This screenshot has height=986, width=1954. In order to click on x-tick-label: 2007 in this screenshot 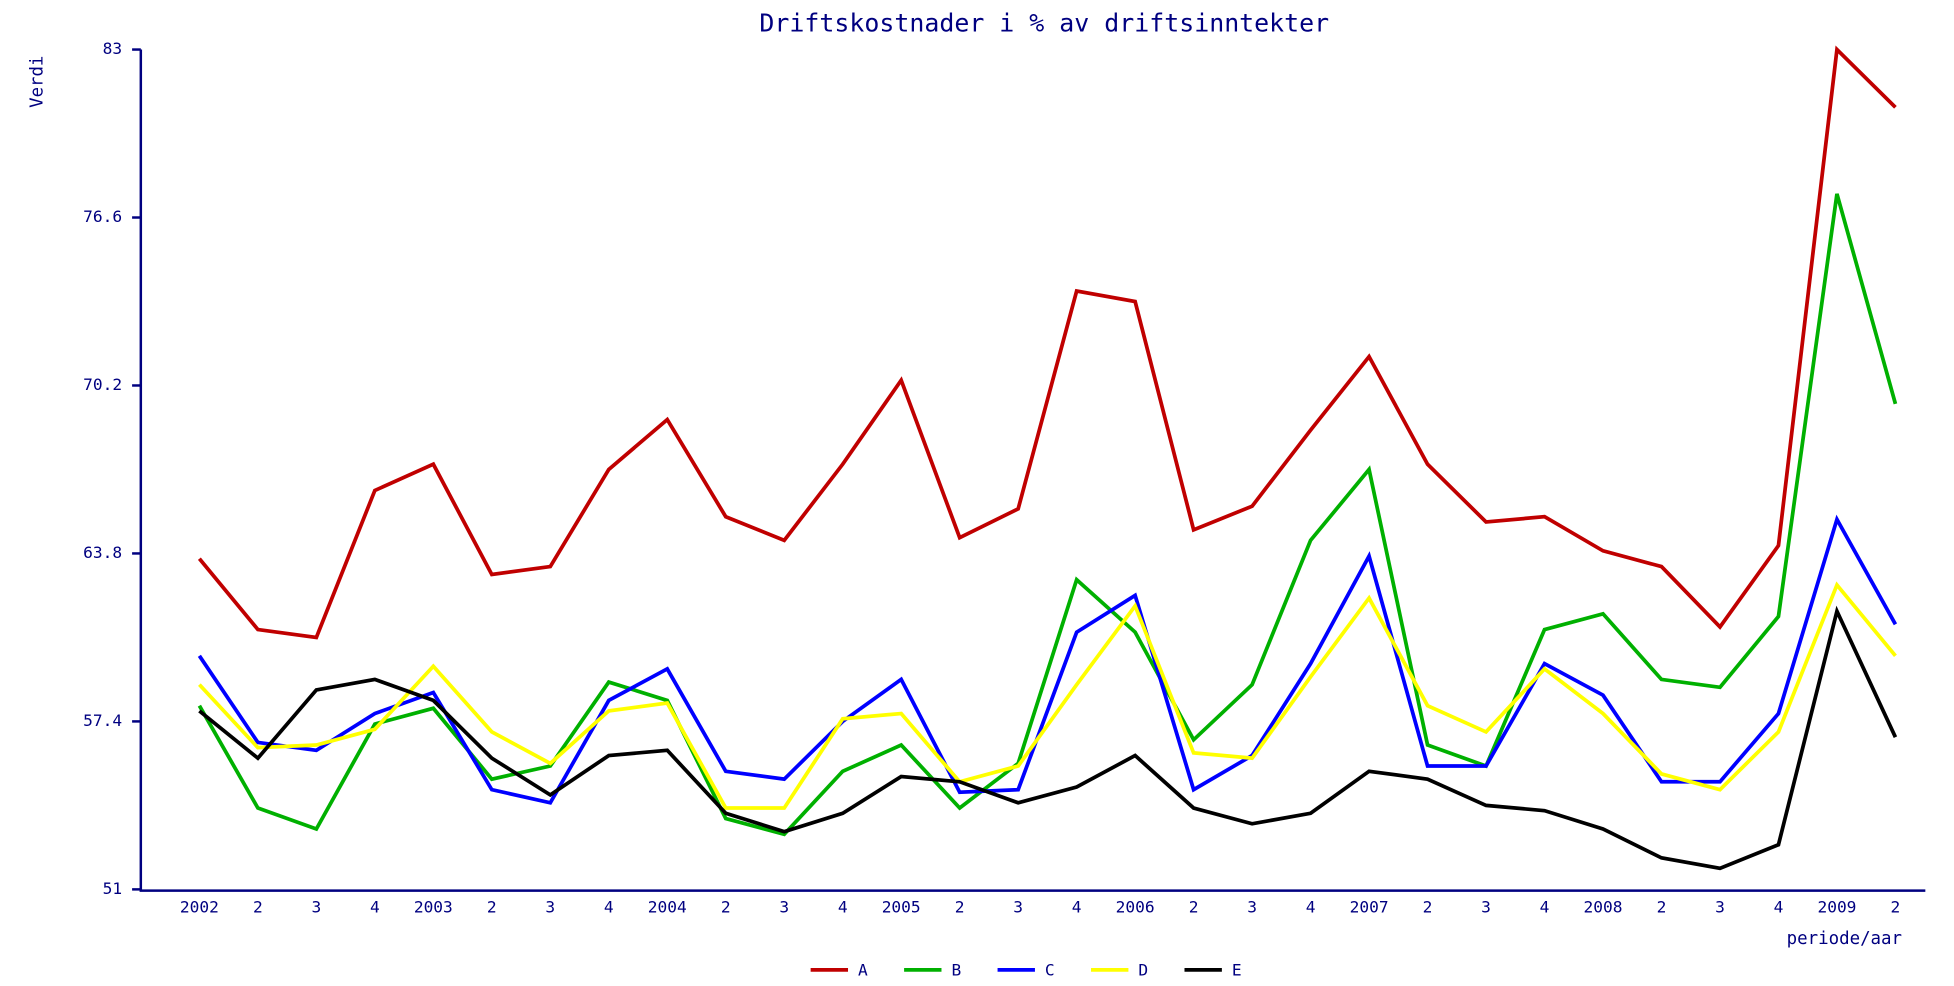, I will do `click(1369, 906)`.